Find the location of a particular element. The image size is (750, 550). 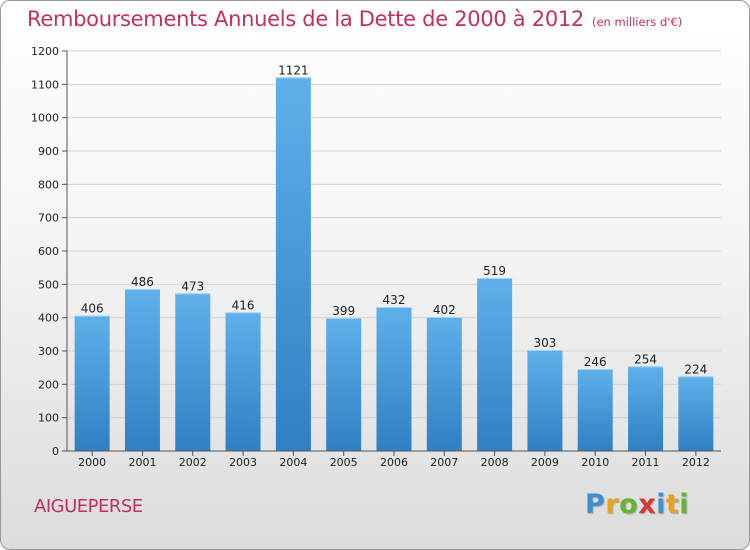

x-tick-label: 2005 is located at coordinates (344, 462).